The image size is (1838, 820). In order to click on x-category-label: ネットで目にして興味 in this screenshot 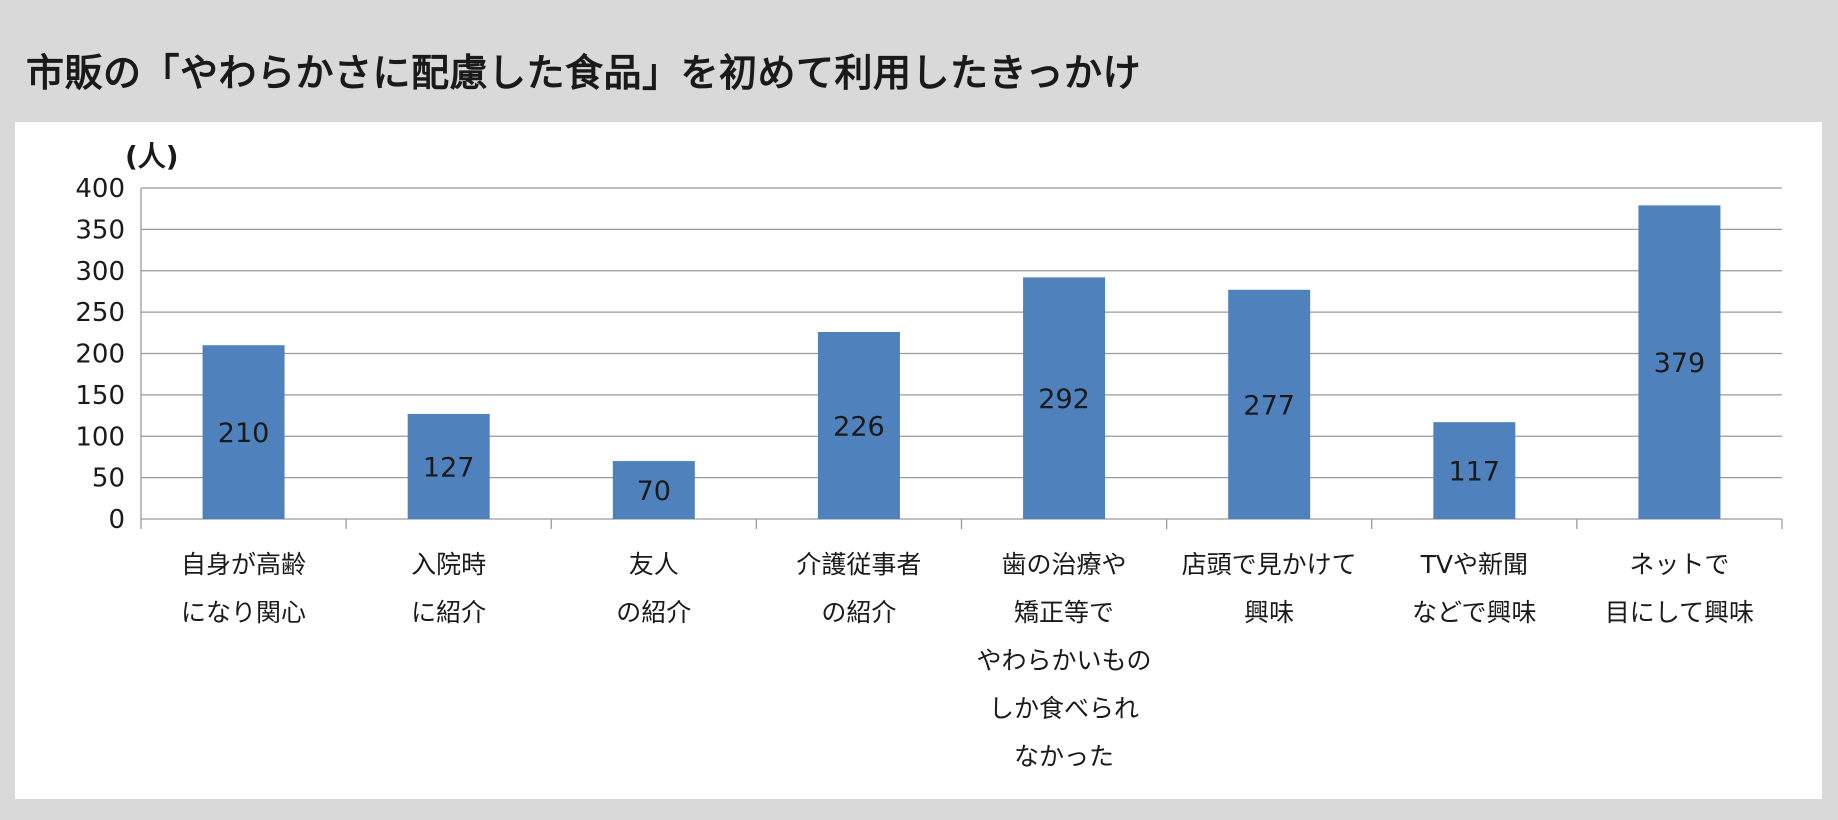, I will do `click(1679, 588)`.